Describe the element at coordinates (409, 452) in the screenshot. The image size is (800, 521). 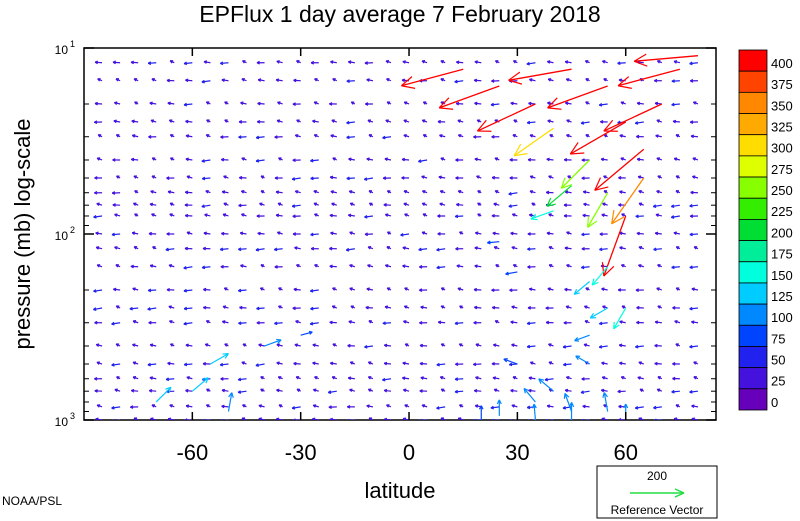
I see `x-tick-label: 0` at that location.